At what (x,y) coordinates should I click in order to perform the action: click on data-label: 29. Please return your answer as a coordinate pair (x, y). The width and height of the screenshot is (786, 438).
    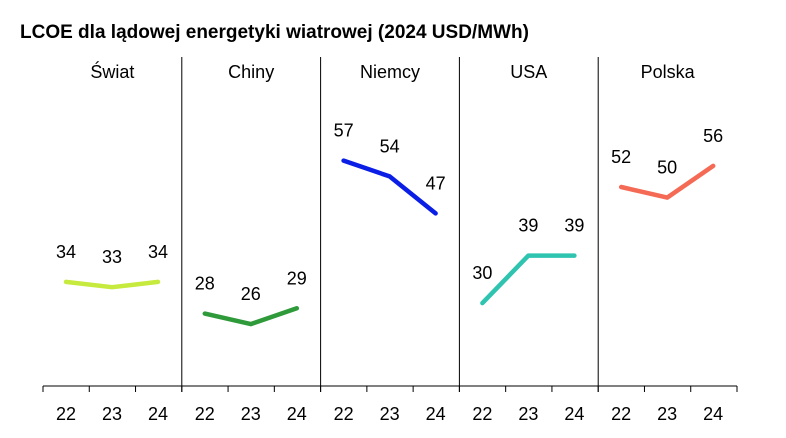
    Looking at the image, I should click on (297, 278).